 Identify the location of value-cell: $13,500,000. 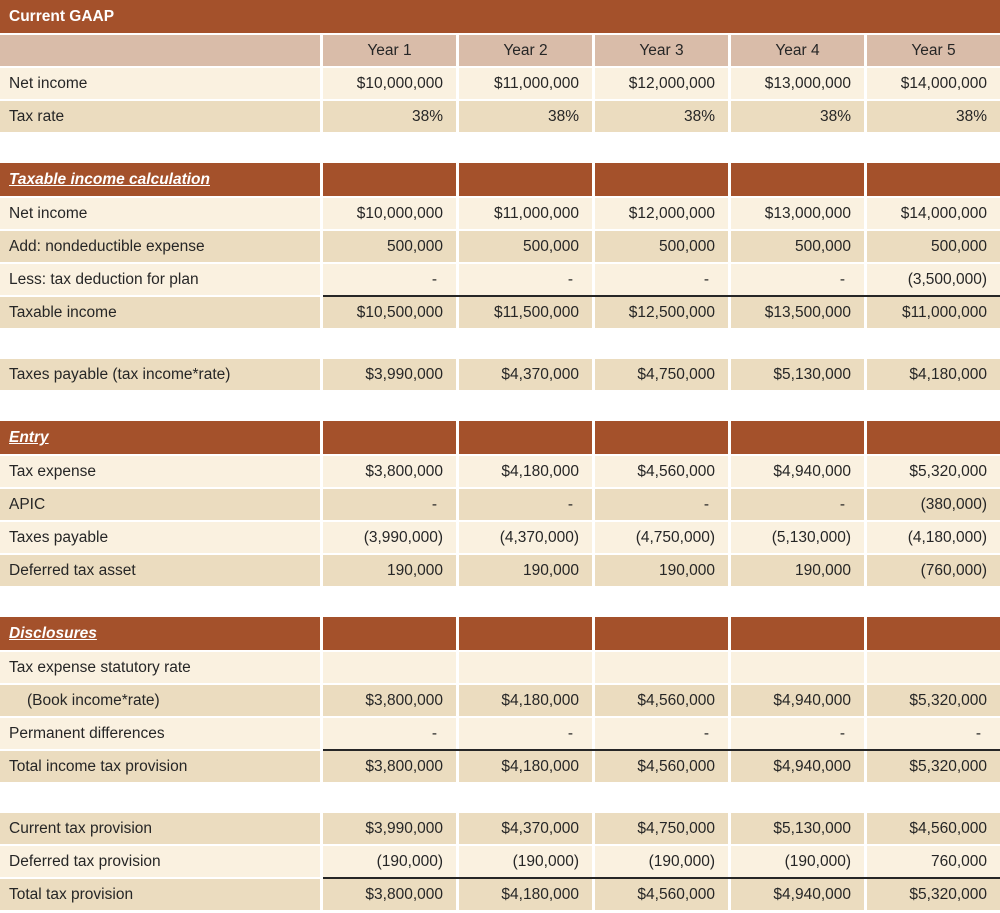
(797, 312).